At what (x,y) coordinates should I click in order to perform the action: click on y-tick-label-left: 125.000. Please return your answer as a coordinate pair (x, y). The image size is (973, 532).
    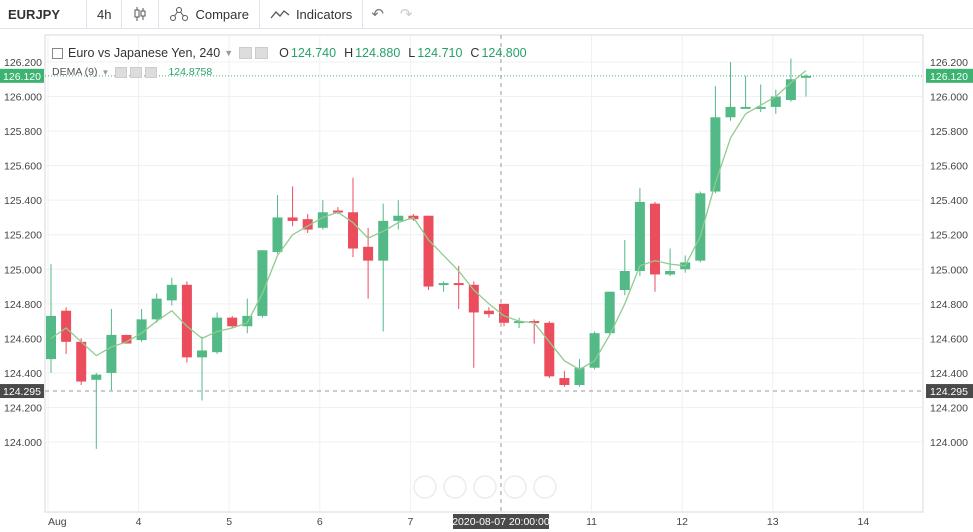
    Looking at the image, I should click on (23, 270).